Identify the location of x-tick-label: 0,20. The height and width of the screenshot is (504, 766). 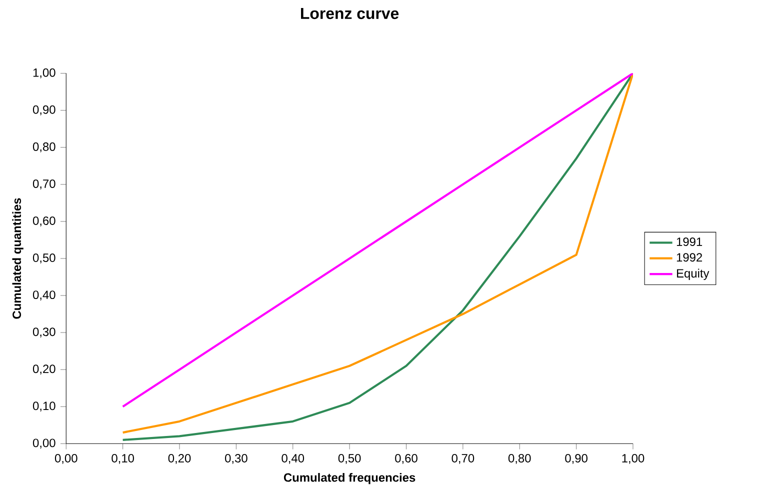
(179, 459).